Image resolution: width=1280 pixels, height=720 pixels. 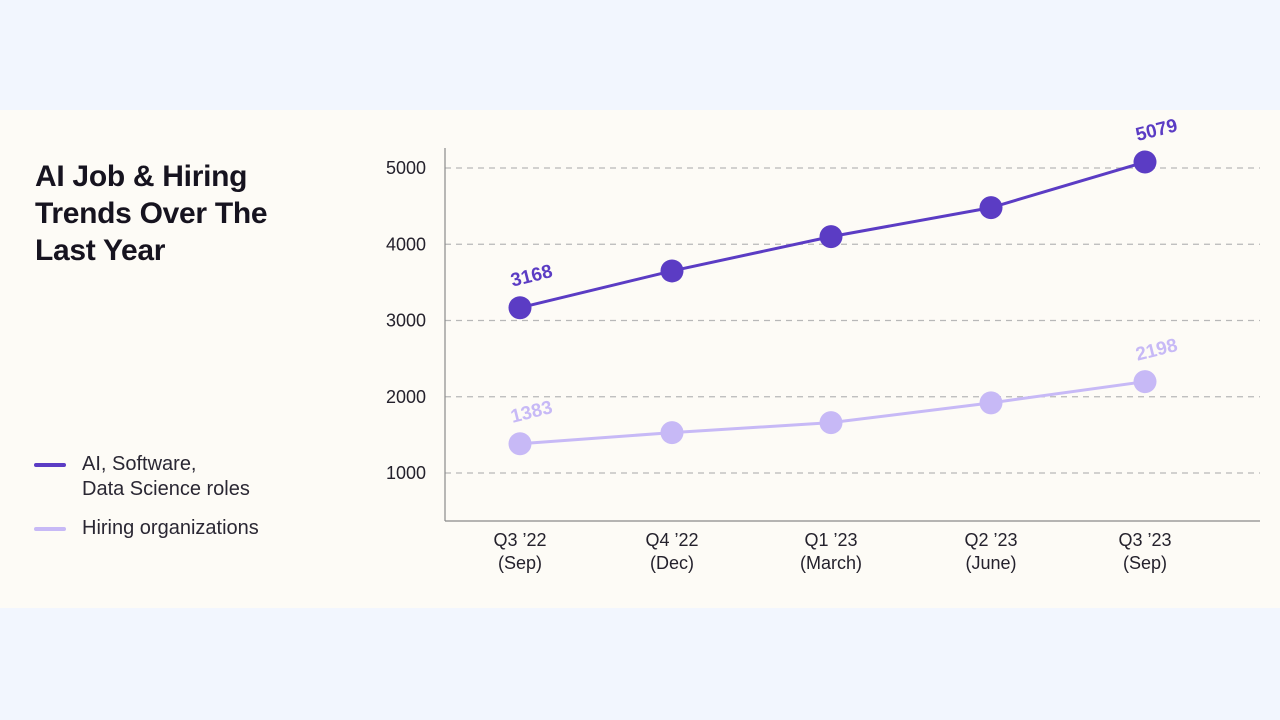 What do you see at coordinates (831, 551) in the screenshot?
I see `x-tick-label-2: Q1 ’23 (March)` at bounding box center [831, 551].